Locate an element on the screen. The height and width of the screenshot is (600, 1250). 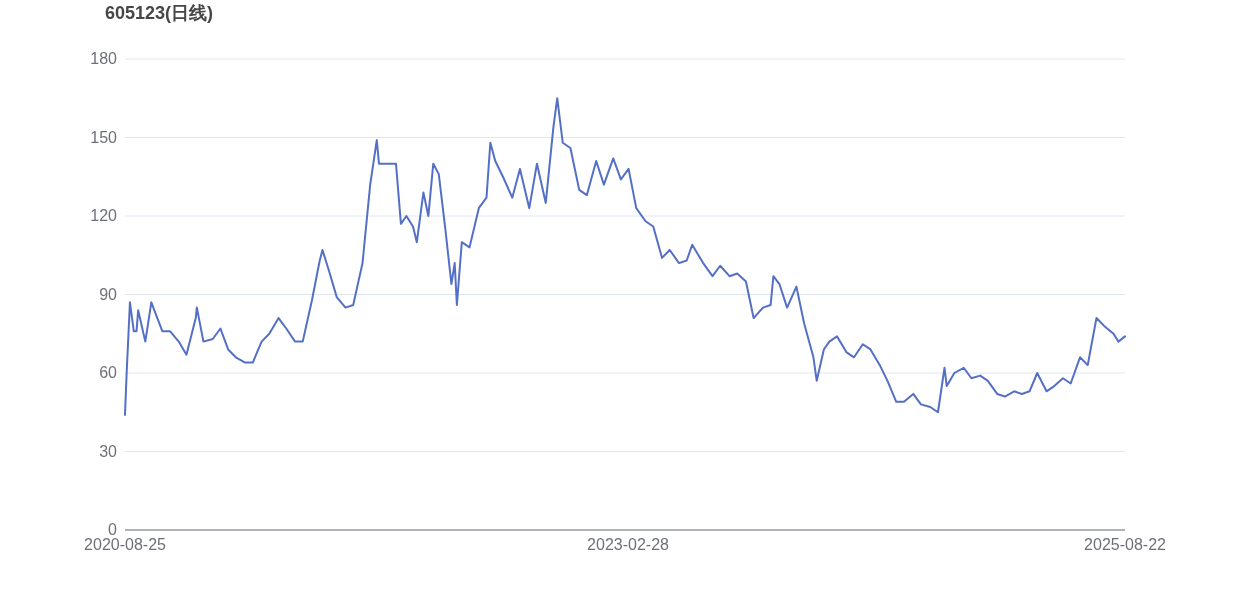
x-tick-label: 2020-08-25 is located at coordinates (125, 544).